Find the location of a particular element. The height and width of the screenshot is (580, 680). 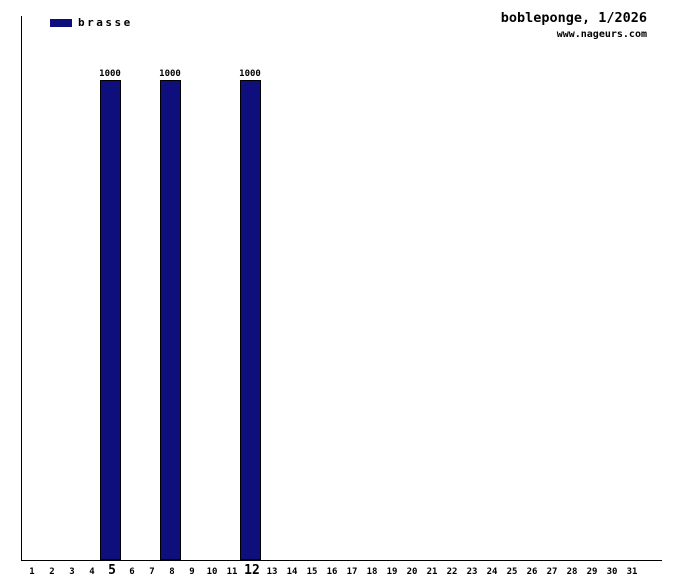

x-tick-label-16: 16 is located at coordinates (332, 572).